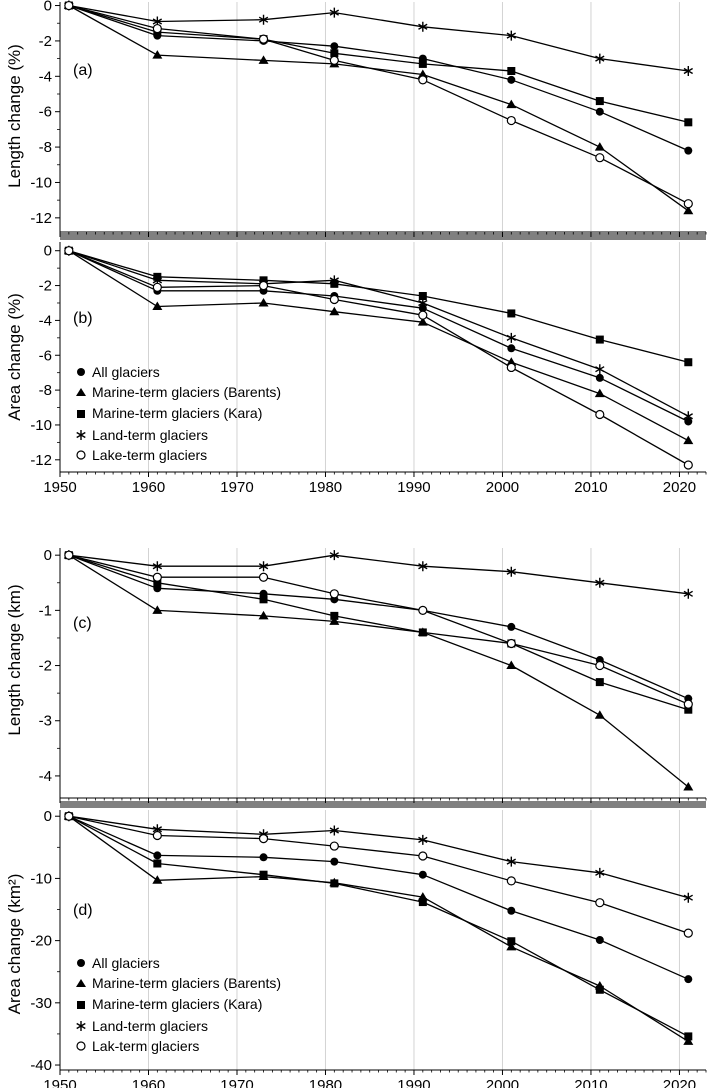 Image resolution: width=720 pixels, height=1088 pixels. What do you see at coordinates (511, 861) in the screenshot?
I see `point-d-land-2001` at bounding box center [511, 861].